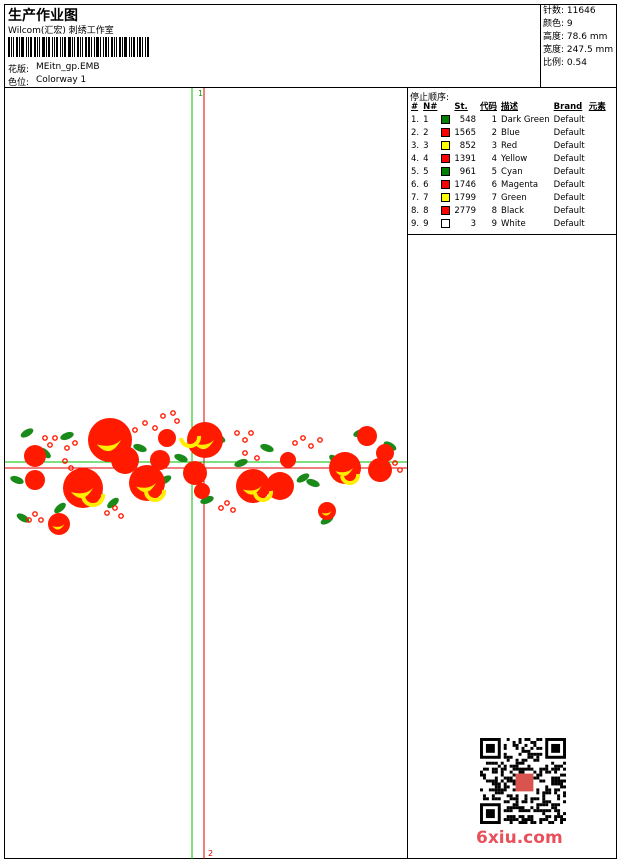 Image resolution: width=620 pixels, height=860 pixels. Describe the element at coordinates (426, 133) in the screenshot. I see `row-n: 2` at that location.